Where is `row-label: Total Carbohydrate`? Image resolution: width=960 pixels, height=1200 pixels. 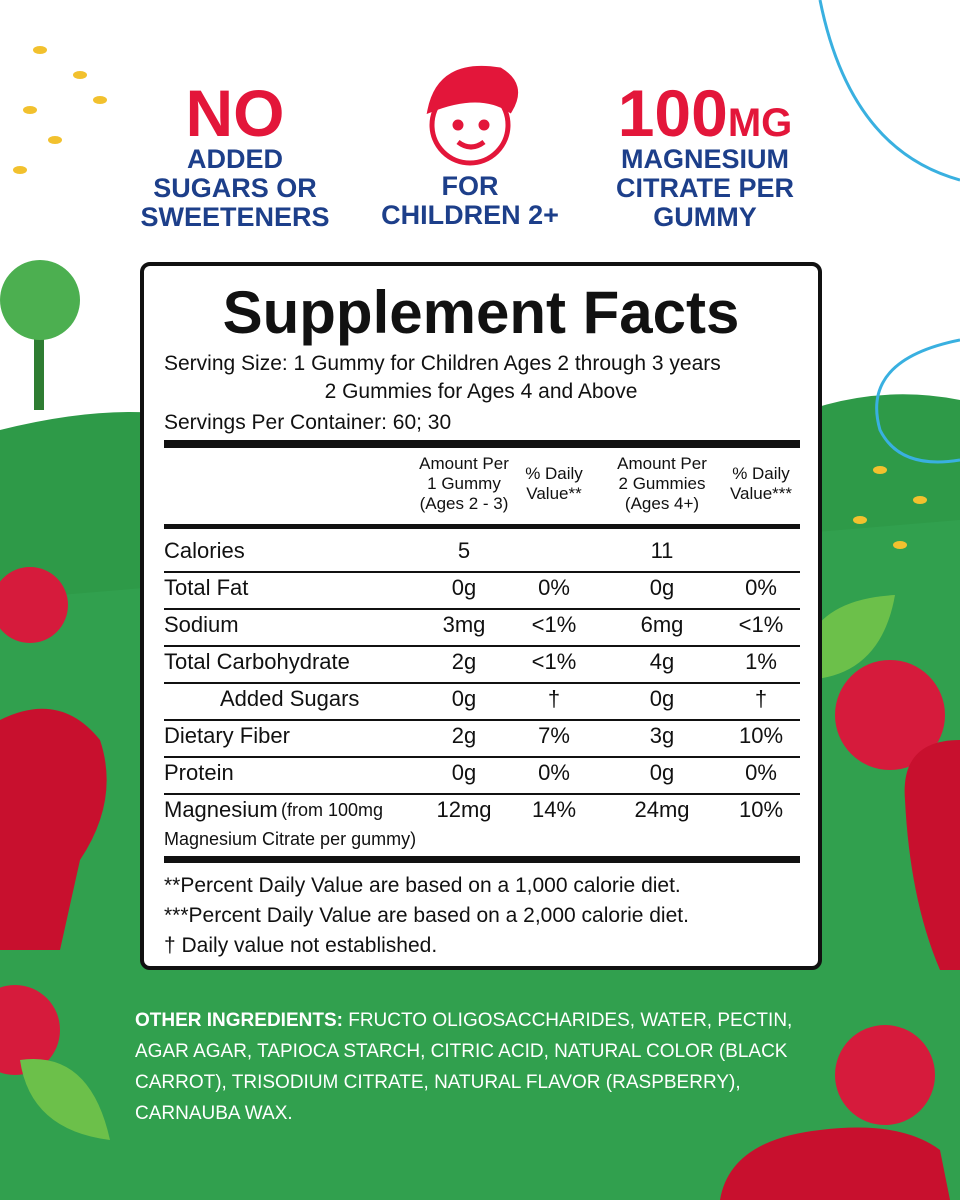
row-label: Total Carbohydrate is located at coordinates (257, 661).